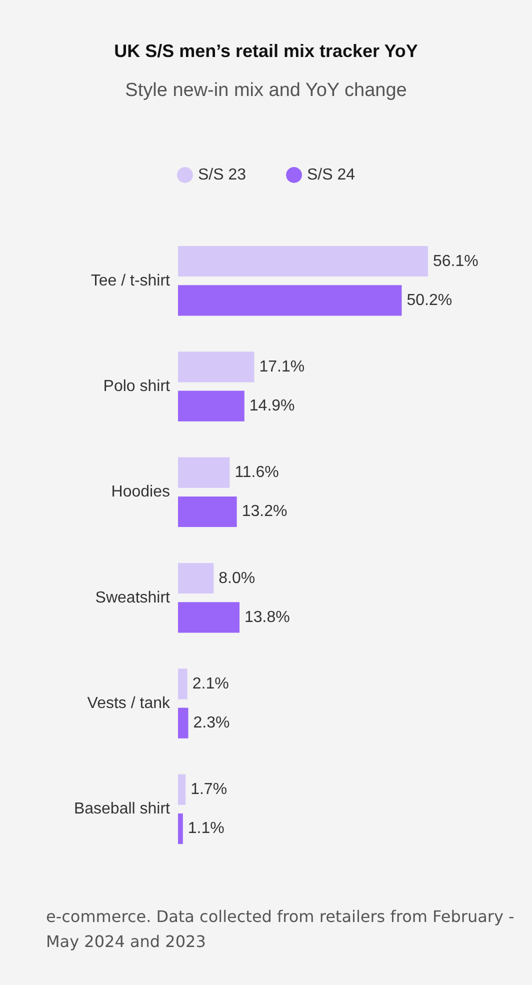 The width and height of the screenshot is (532, 985). I want to click on chart-title: UK S/S men’s retail mix tracker YoY, so click(266, 51).